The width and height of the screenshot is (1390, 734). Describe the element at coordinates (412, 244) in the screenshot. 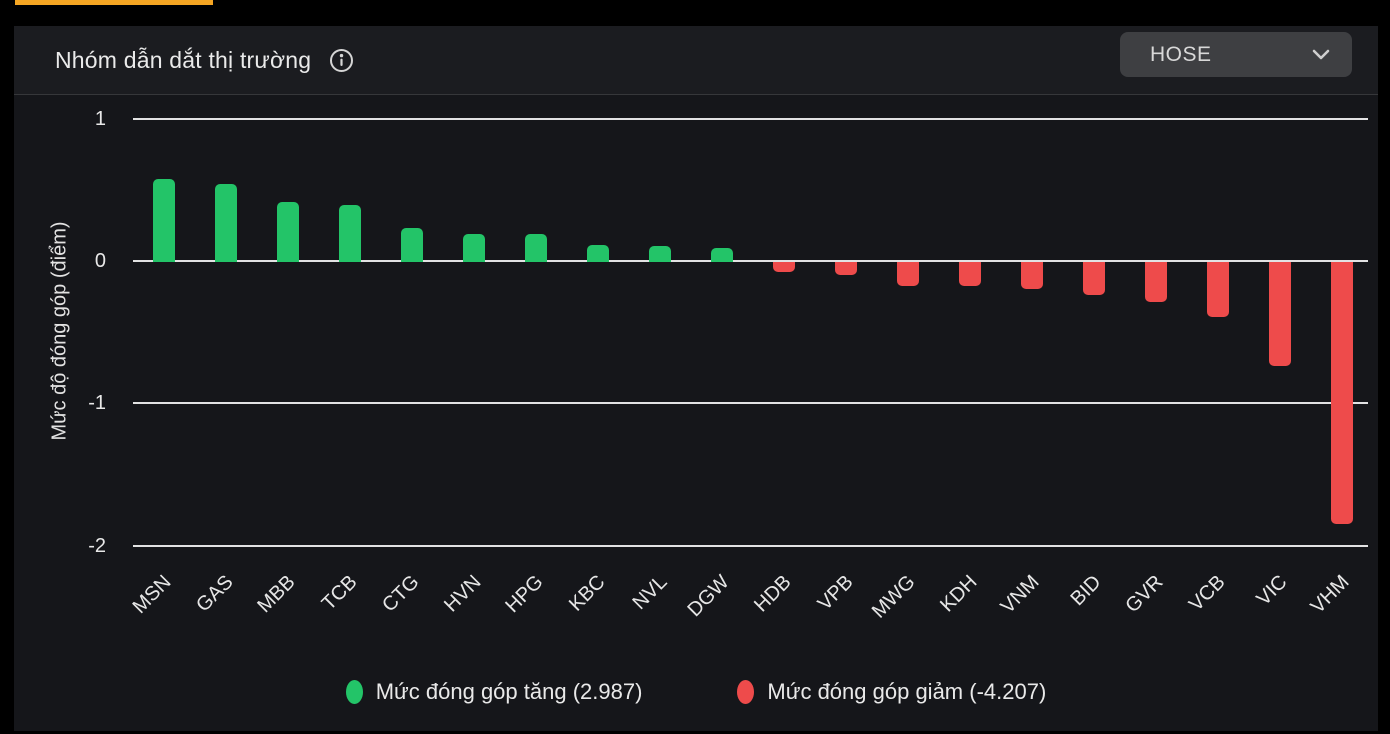

I see `bar-ctg` at that location.